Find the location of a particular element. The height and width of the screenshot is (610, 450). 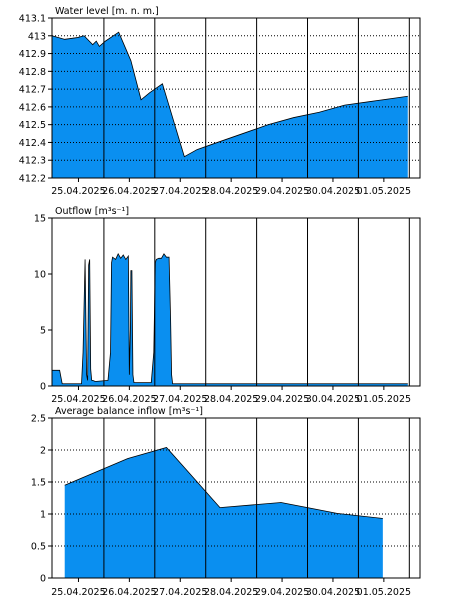

y-tick-label: 412.4 is located at coordinates (32, 143).